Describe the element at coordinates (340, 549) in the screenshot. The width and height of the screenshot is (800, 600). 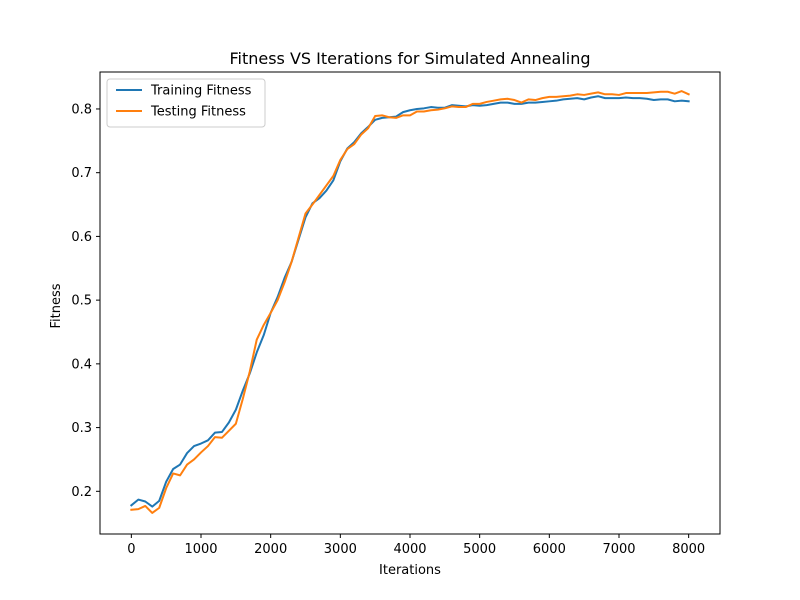
I see `x-tick-label: 3000` at that location.